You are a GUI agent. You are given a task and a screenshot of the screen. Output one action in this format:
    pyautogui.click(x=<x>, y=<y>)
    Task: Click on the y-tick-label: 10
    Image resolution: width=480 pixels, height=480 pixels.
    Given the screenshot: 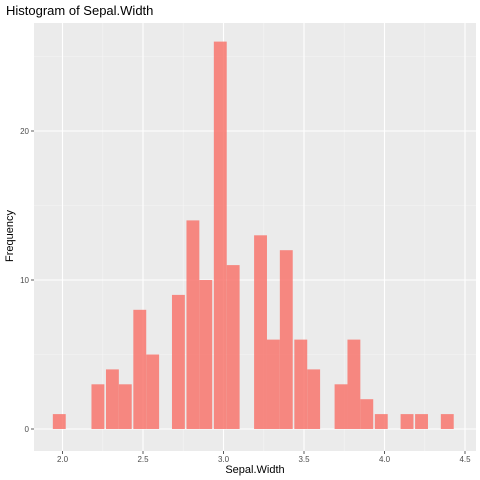 What is the action you would take?
    pyautogui.click(x=24, y=280)
    